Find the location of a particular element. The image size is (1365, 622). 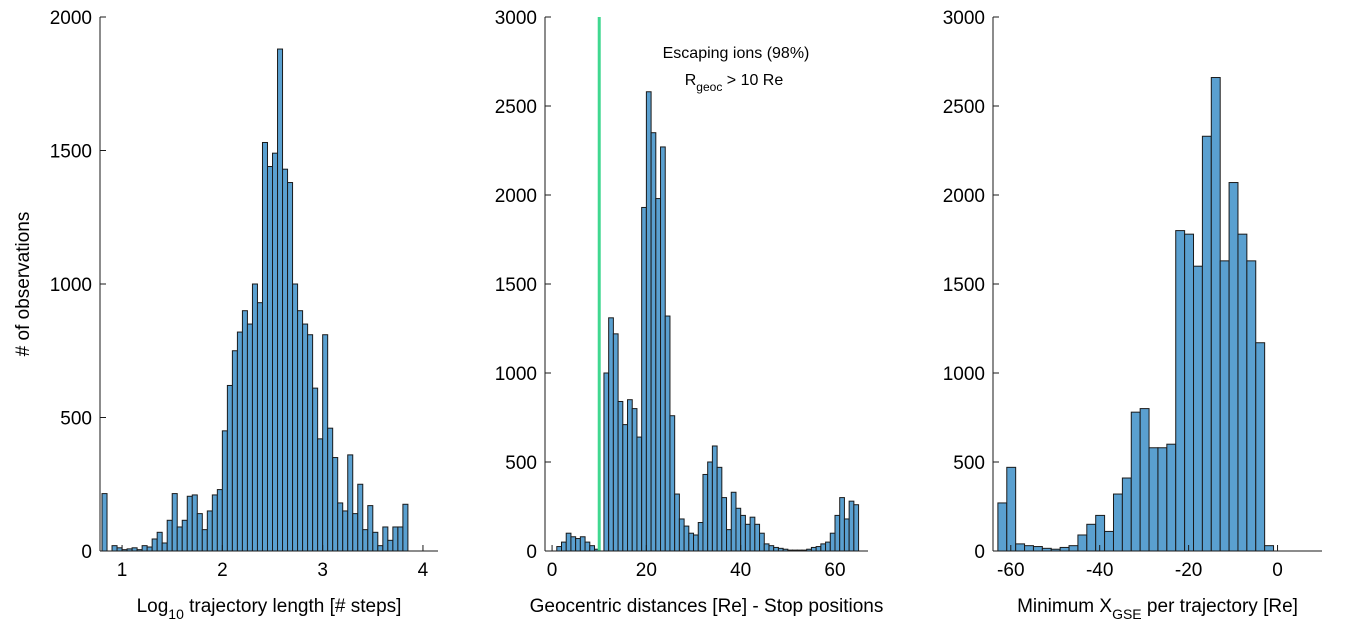

x-axis-label-main: Minimum X is located at coordinates (1064, 606).